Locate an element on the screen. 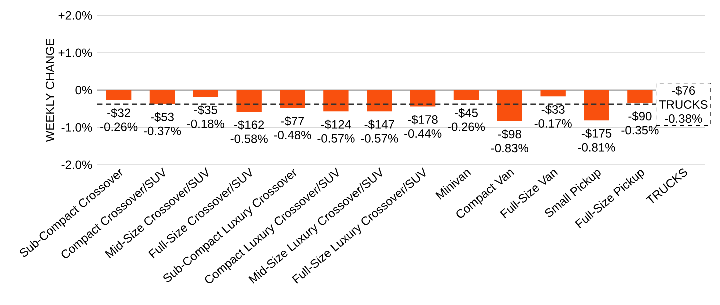  y-tick-label: -1.0% is located at coordinates (77, 127).